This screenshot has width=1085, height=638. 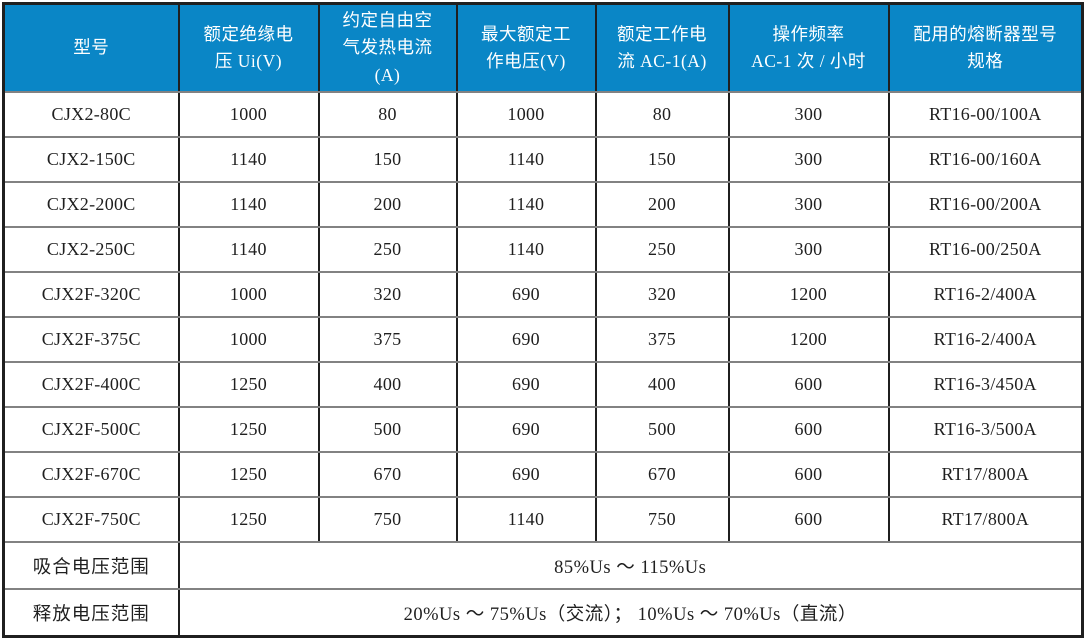 I want to click on release-voltage-value: 20%Us ～ 75%Us（交流）； 10%Us ～ 70%Us（直流）, so click(x=630, y=613).